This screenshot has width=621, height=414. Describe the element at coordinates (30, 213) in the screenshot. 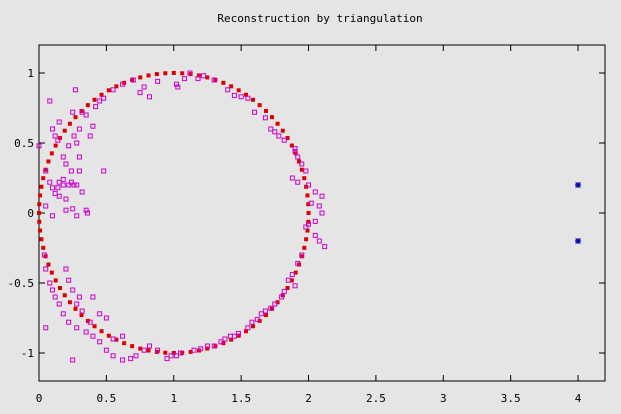

I see `y-tick-label: 0` at that location.